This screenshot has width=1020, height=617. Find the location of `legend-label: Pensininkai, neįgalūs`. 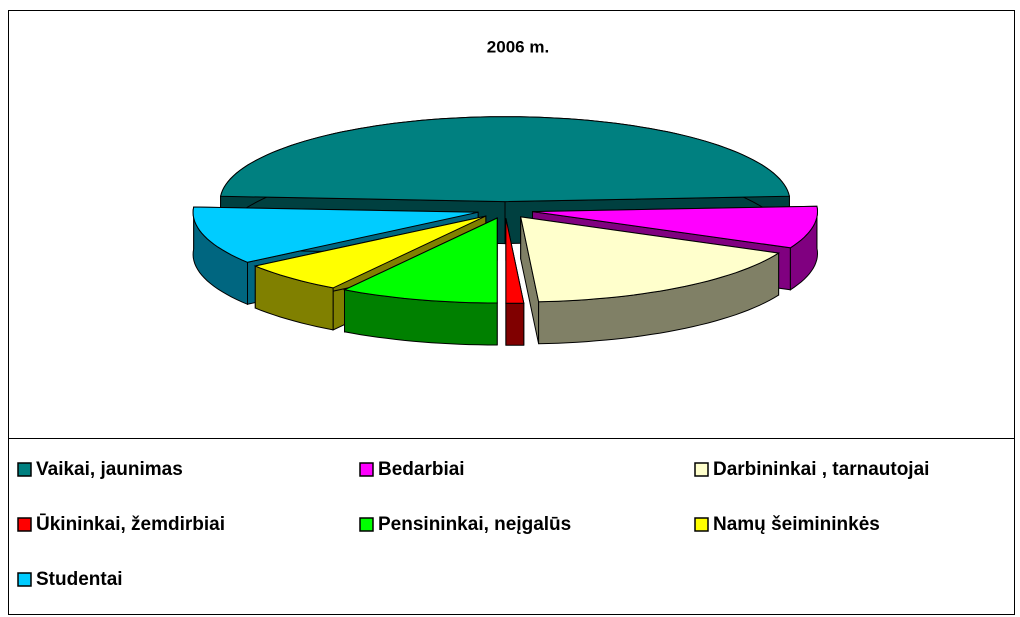

legend-label: Pensininkai, neįgalūs is located at coordinates (474, 524).